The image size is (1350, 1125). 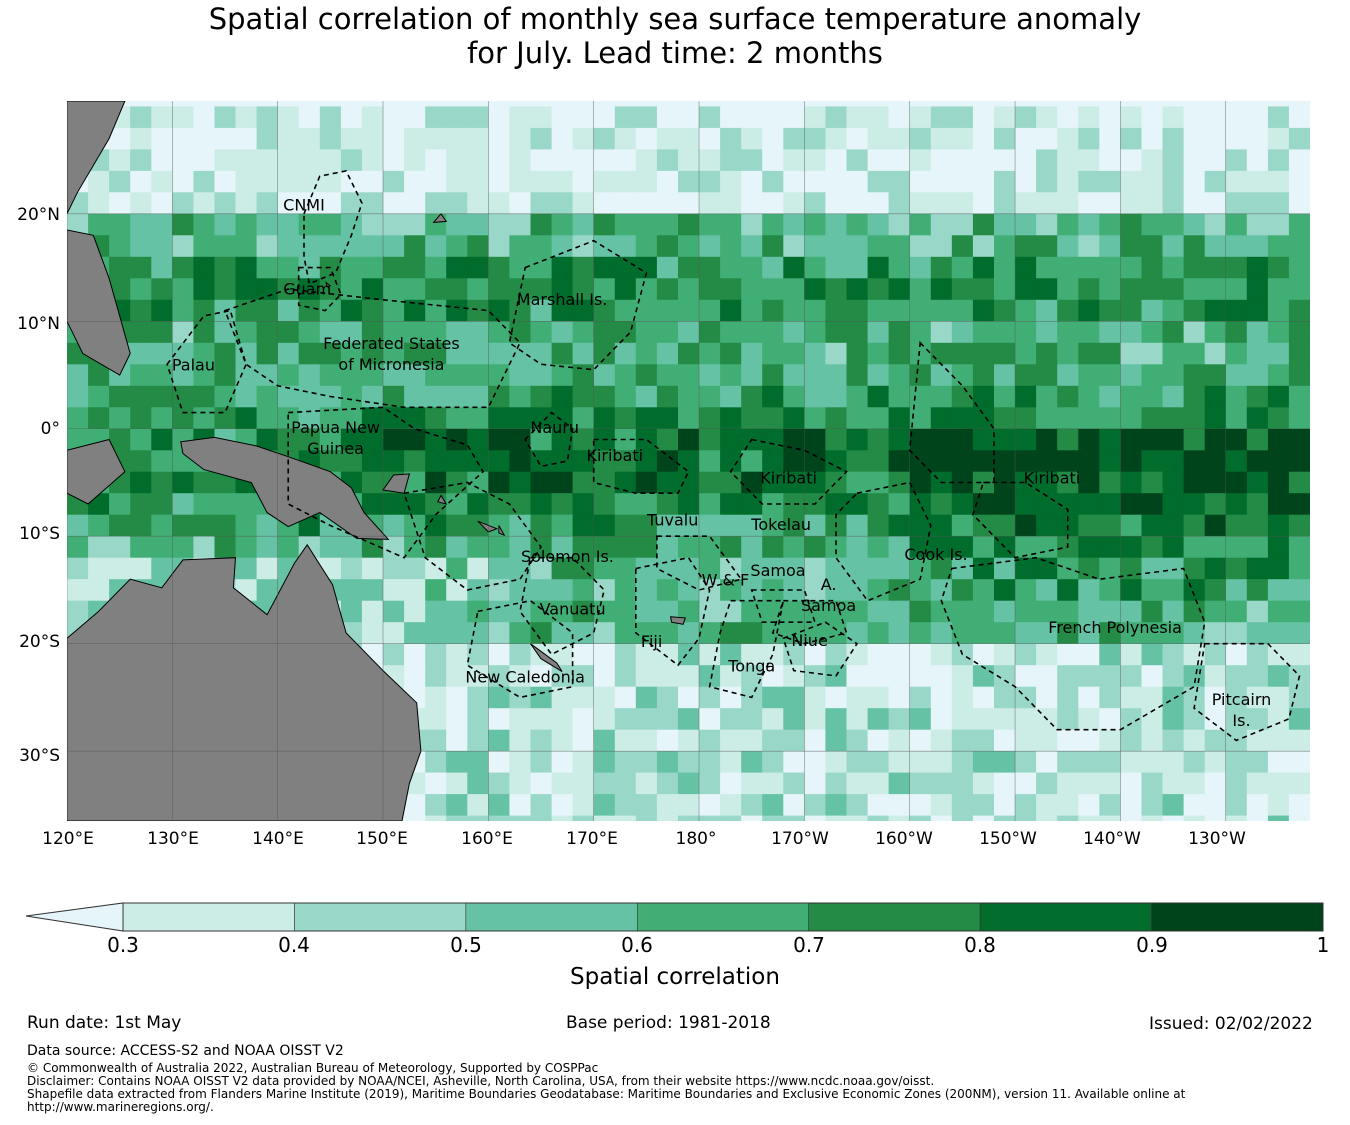 I want to click on colorbar-bins, so click(x=723, y=917).